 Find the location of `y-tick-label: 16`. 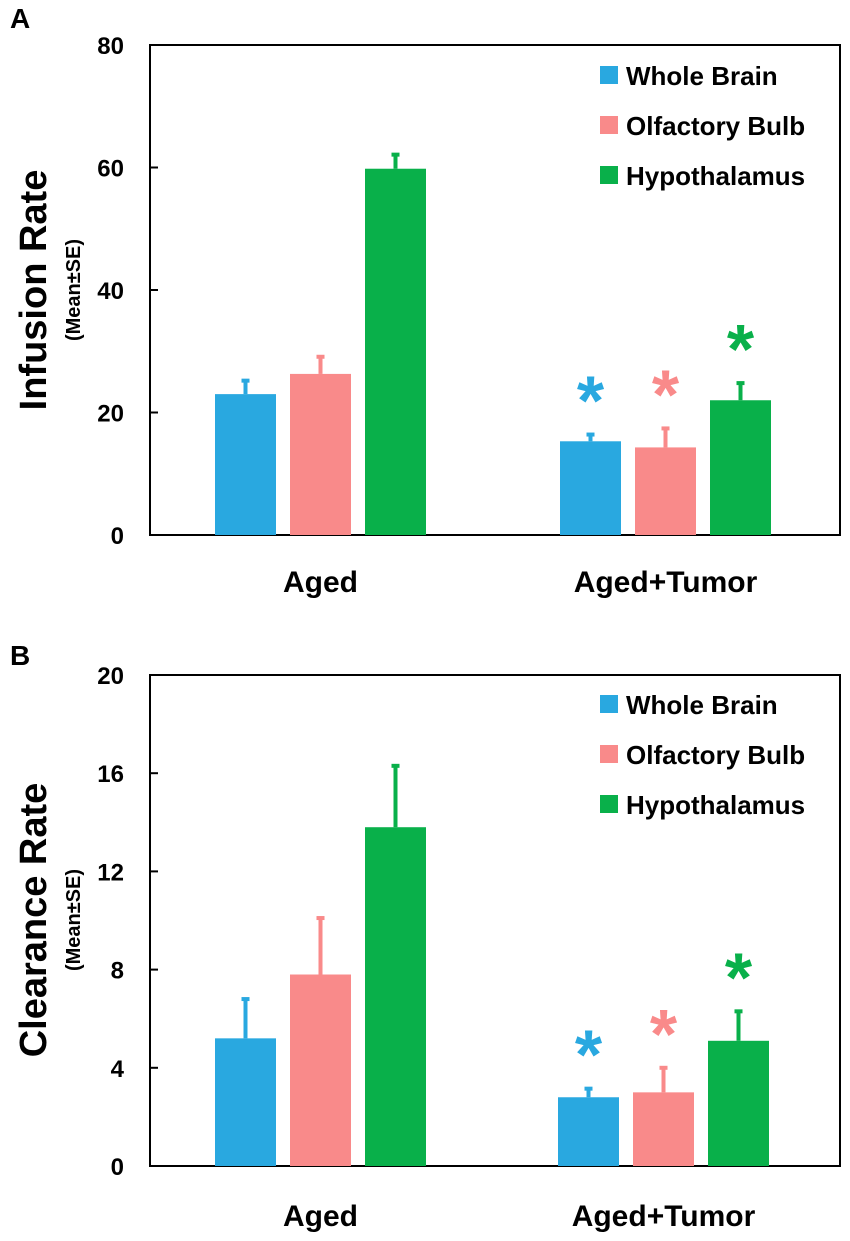

y-tick-label: 16 is located at coordinates (110, 774).